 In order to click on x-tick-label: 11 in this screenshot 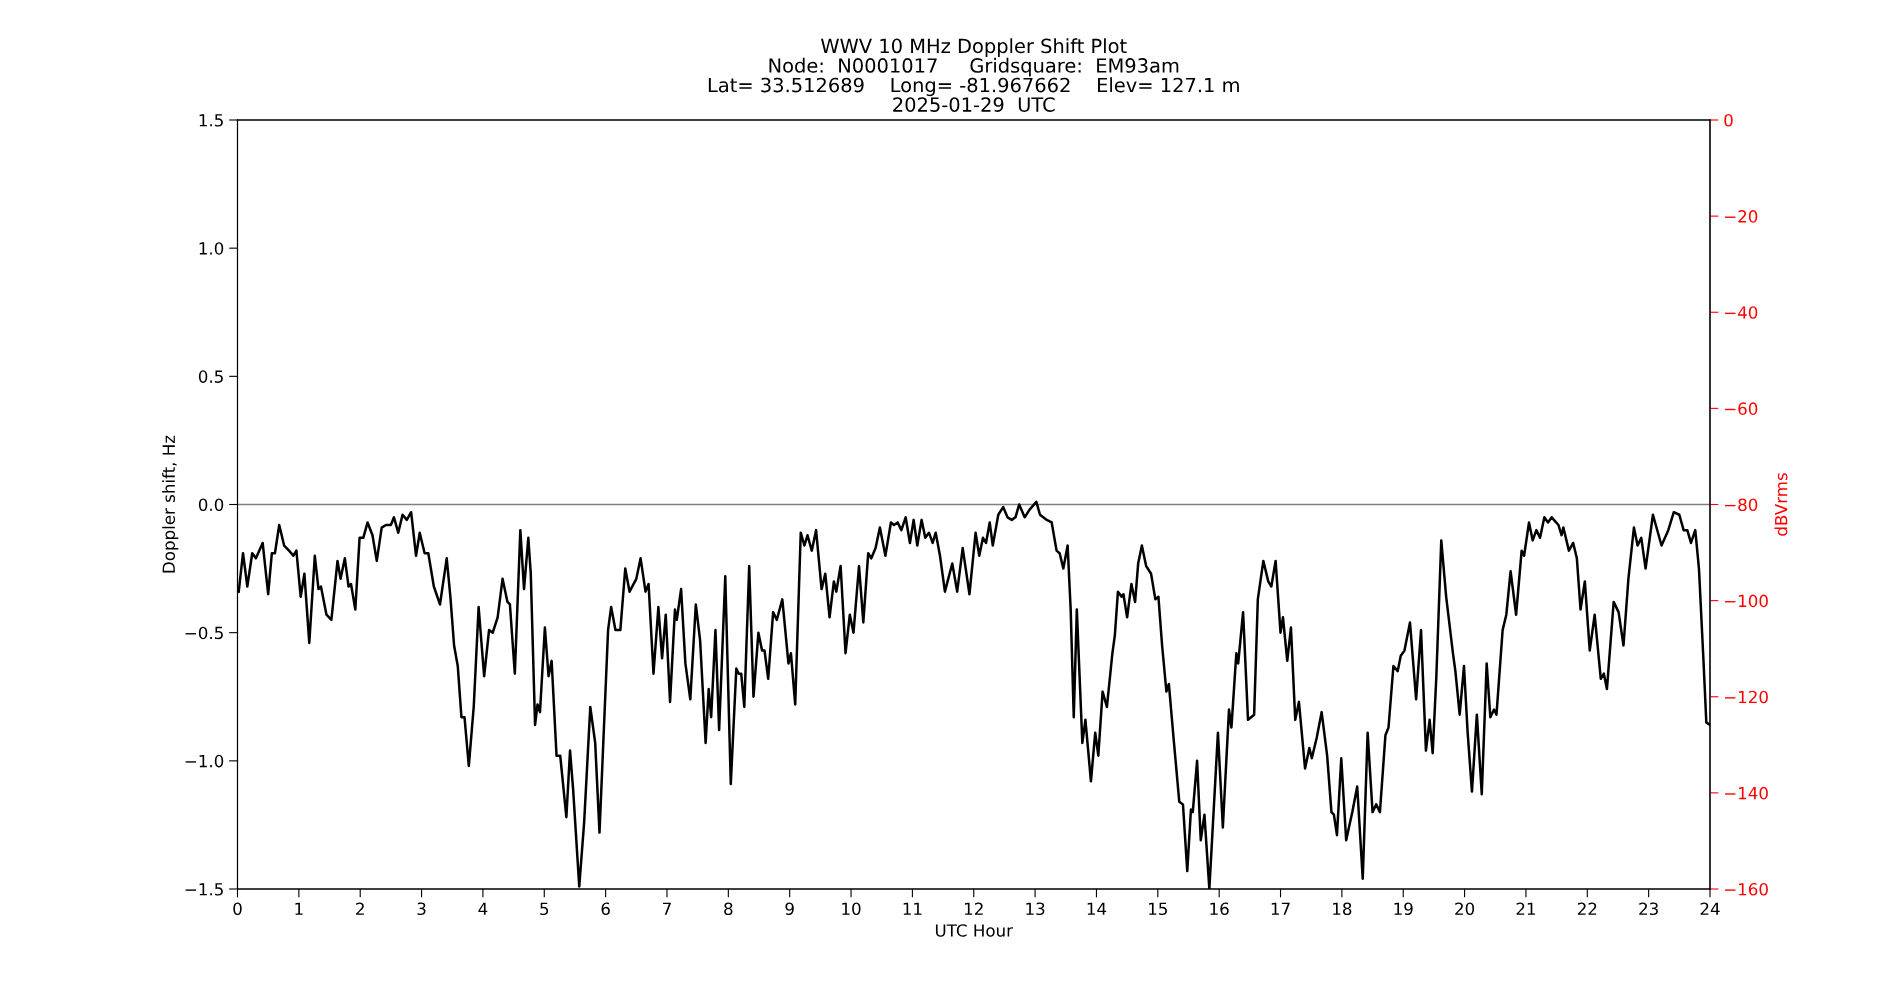, I will do `click(912, 908)`.